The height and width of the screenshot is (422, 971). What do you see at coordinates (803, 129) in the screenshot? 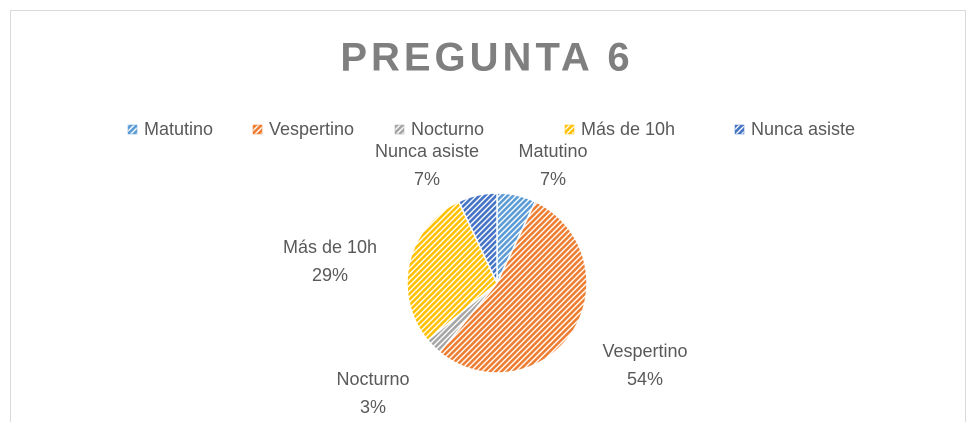
I see `legend-label: Nunca asiste` at bounding box center [803, 129].